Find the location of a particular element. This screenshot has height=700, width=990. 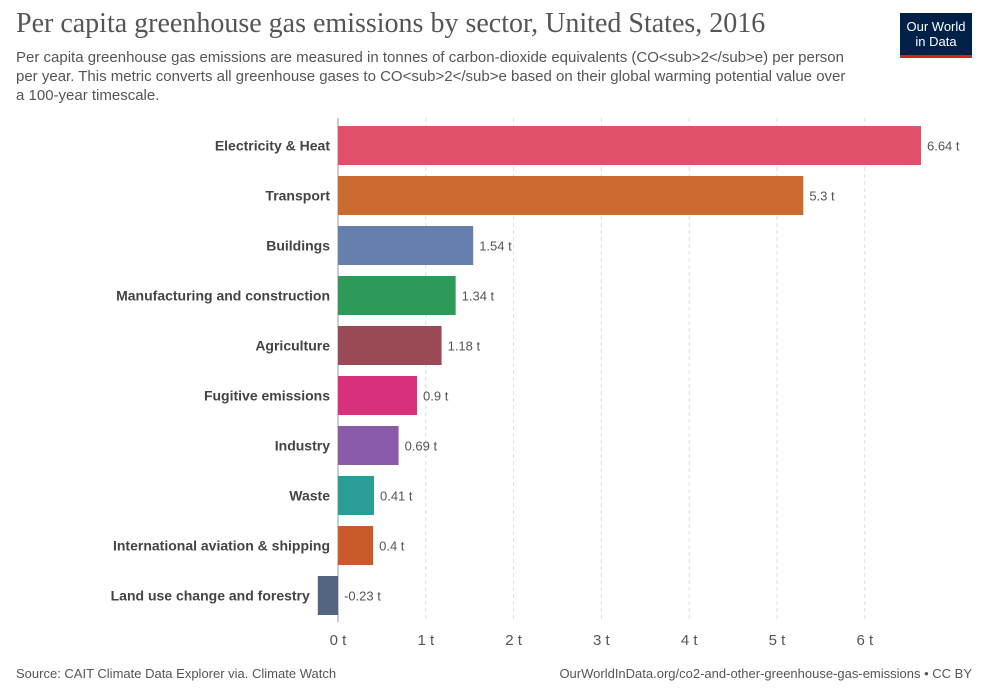

value-label: 0.4 t is located at coordinates (392, 546).